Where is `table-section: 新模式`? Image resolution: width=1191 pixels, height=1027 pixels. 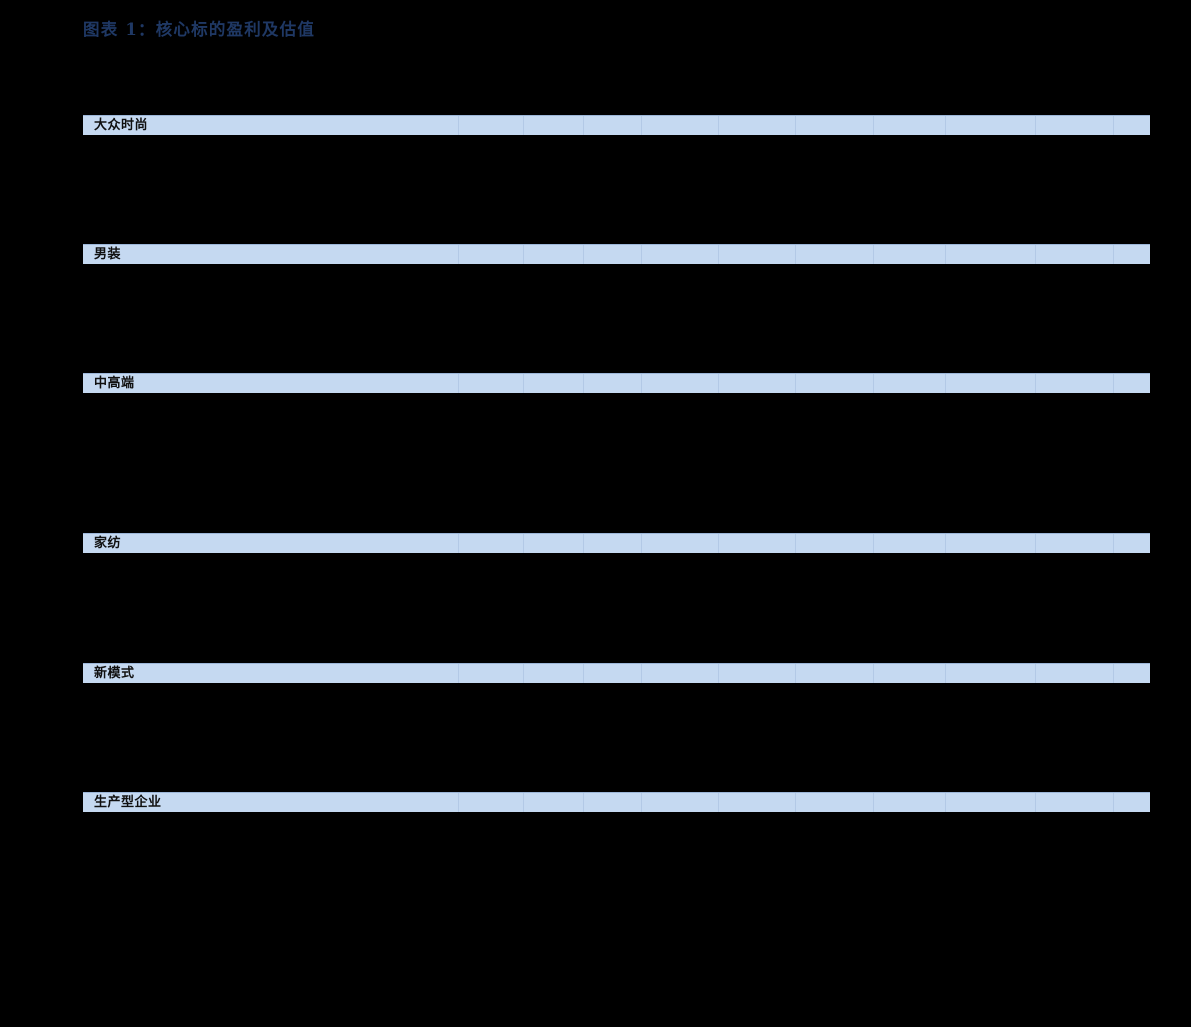 table-section: 新模式 is located at coordinates (616, 724).